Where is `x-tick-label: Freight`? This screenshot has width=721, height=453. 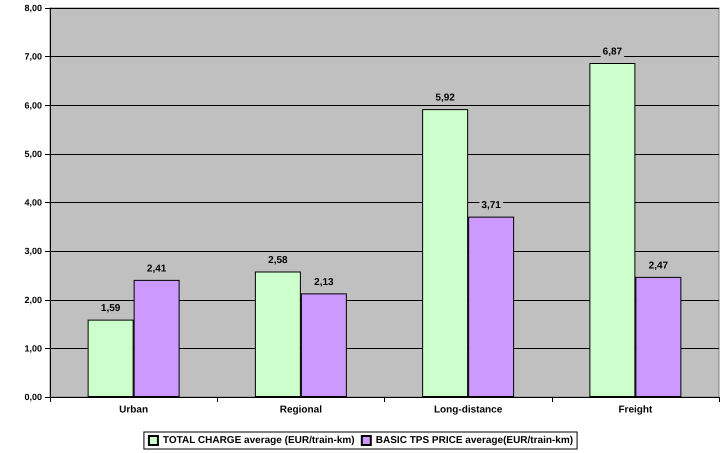 x-tick-label: Freight is located at coordinates (635, 410).